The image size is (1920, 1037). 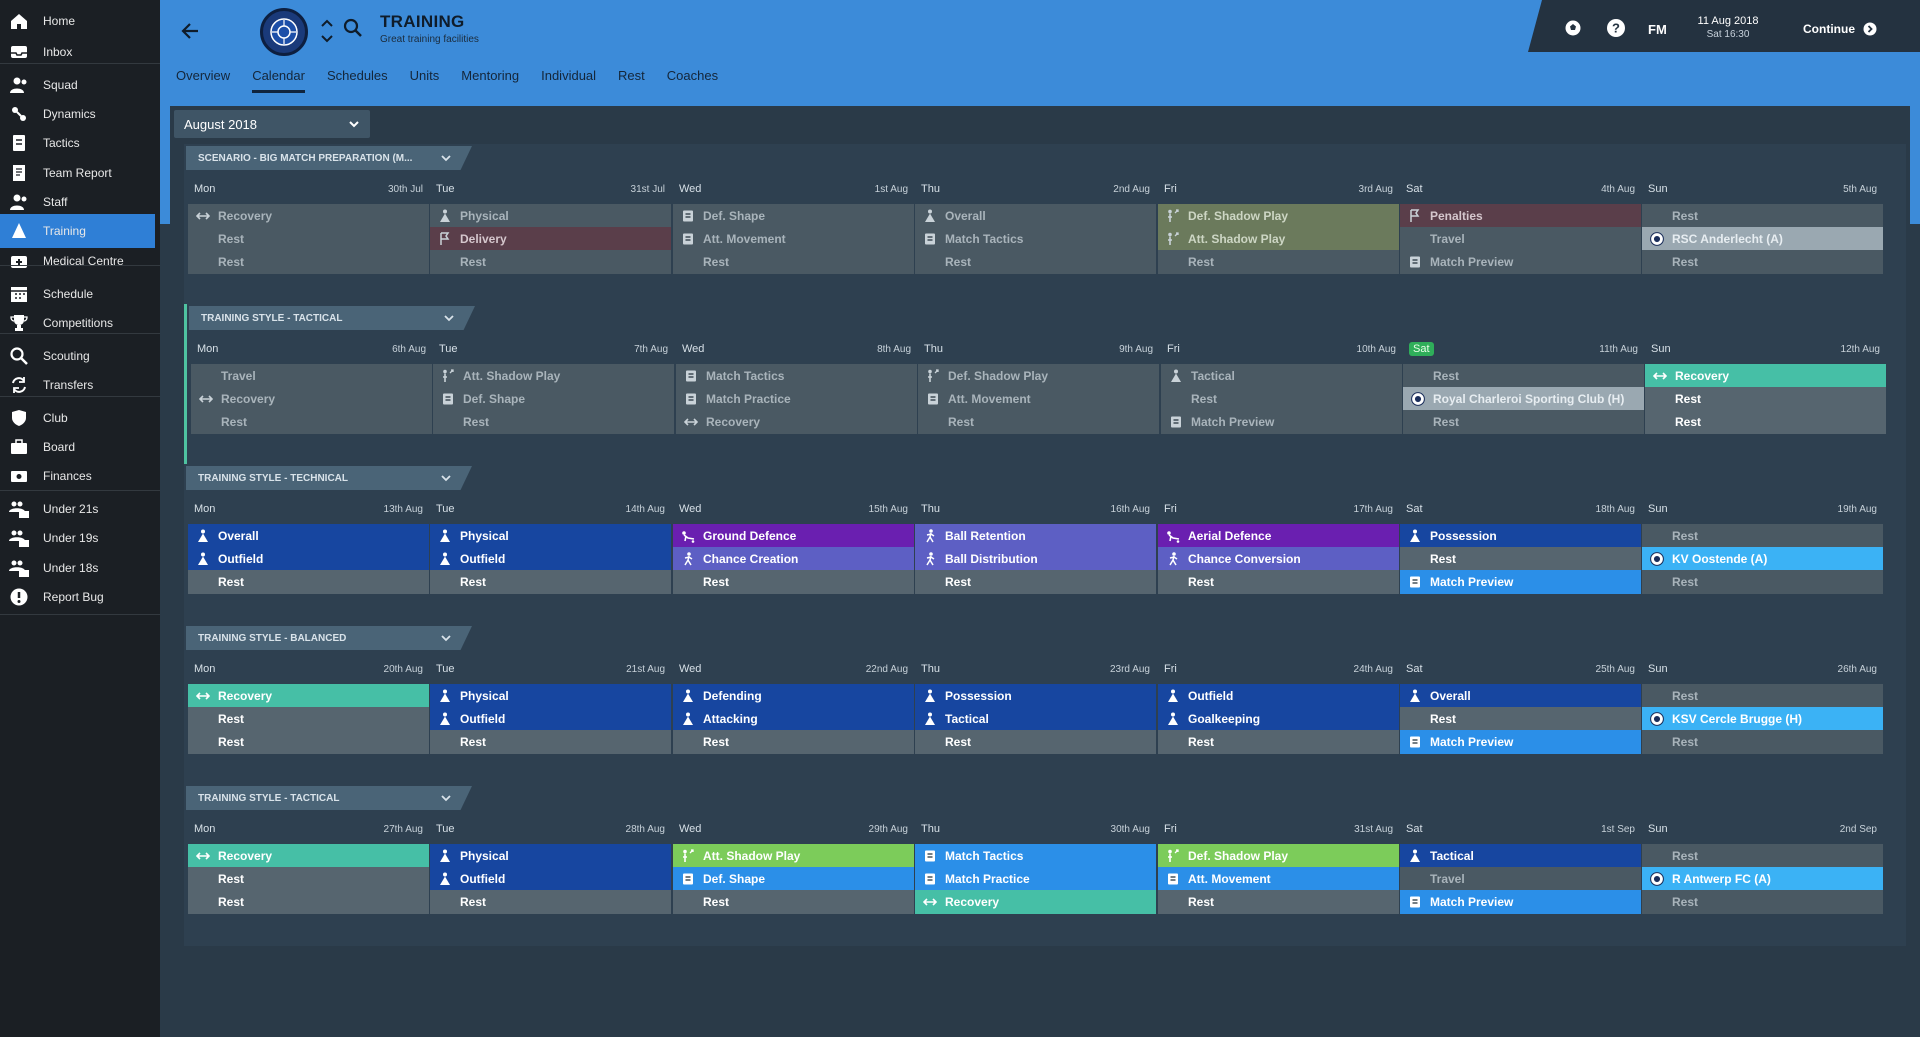 I want to click on football-icon, so click(x=1573, y=28).